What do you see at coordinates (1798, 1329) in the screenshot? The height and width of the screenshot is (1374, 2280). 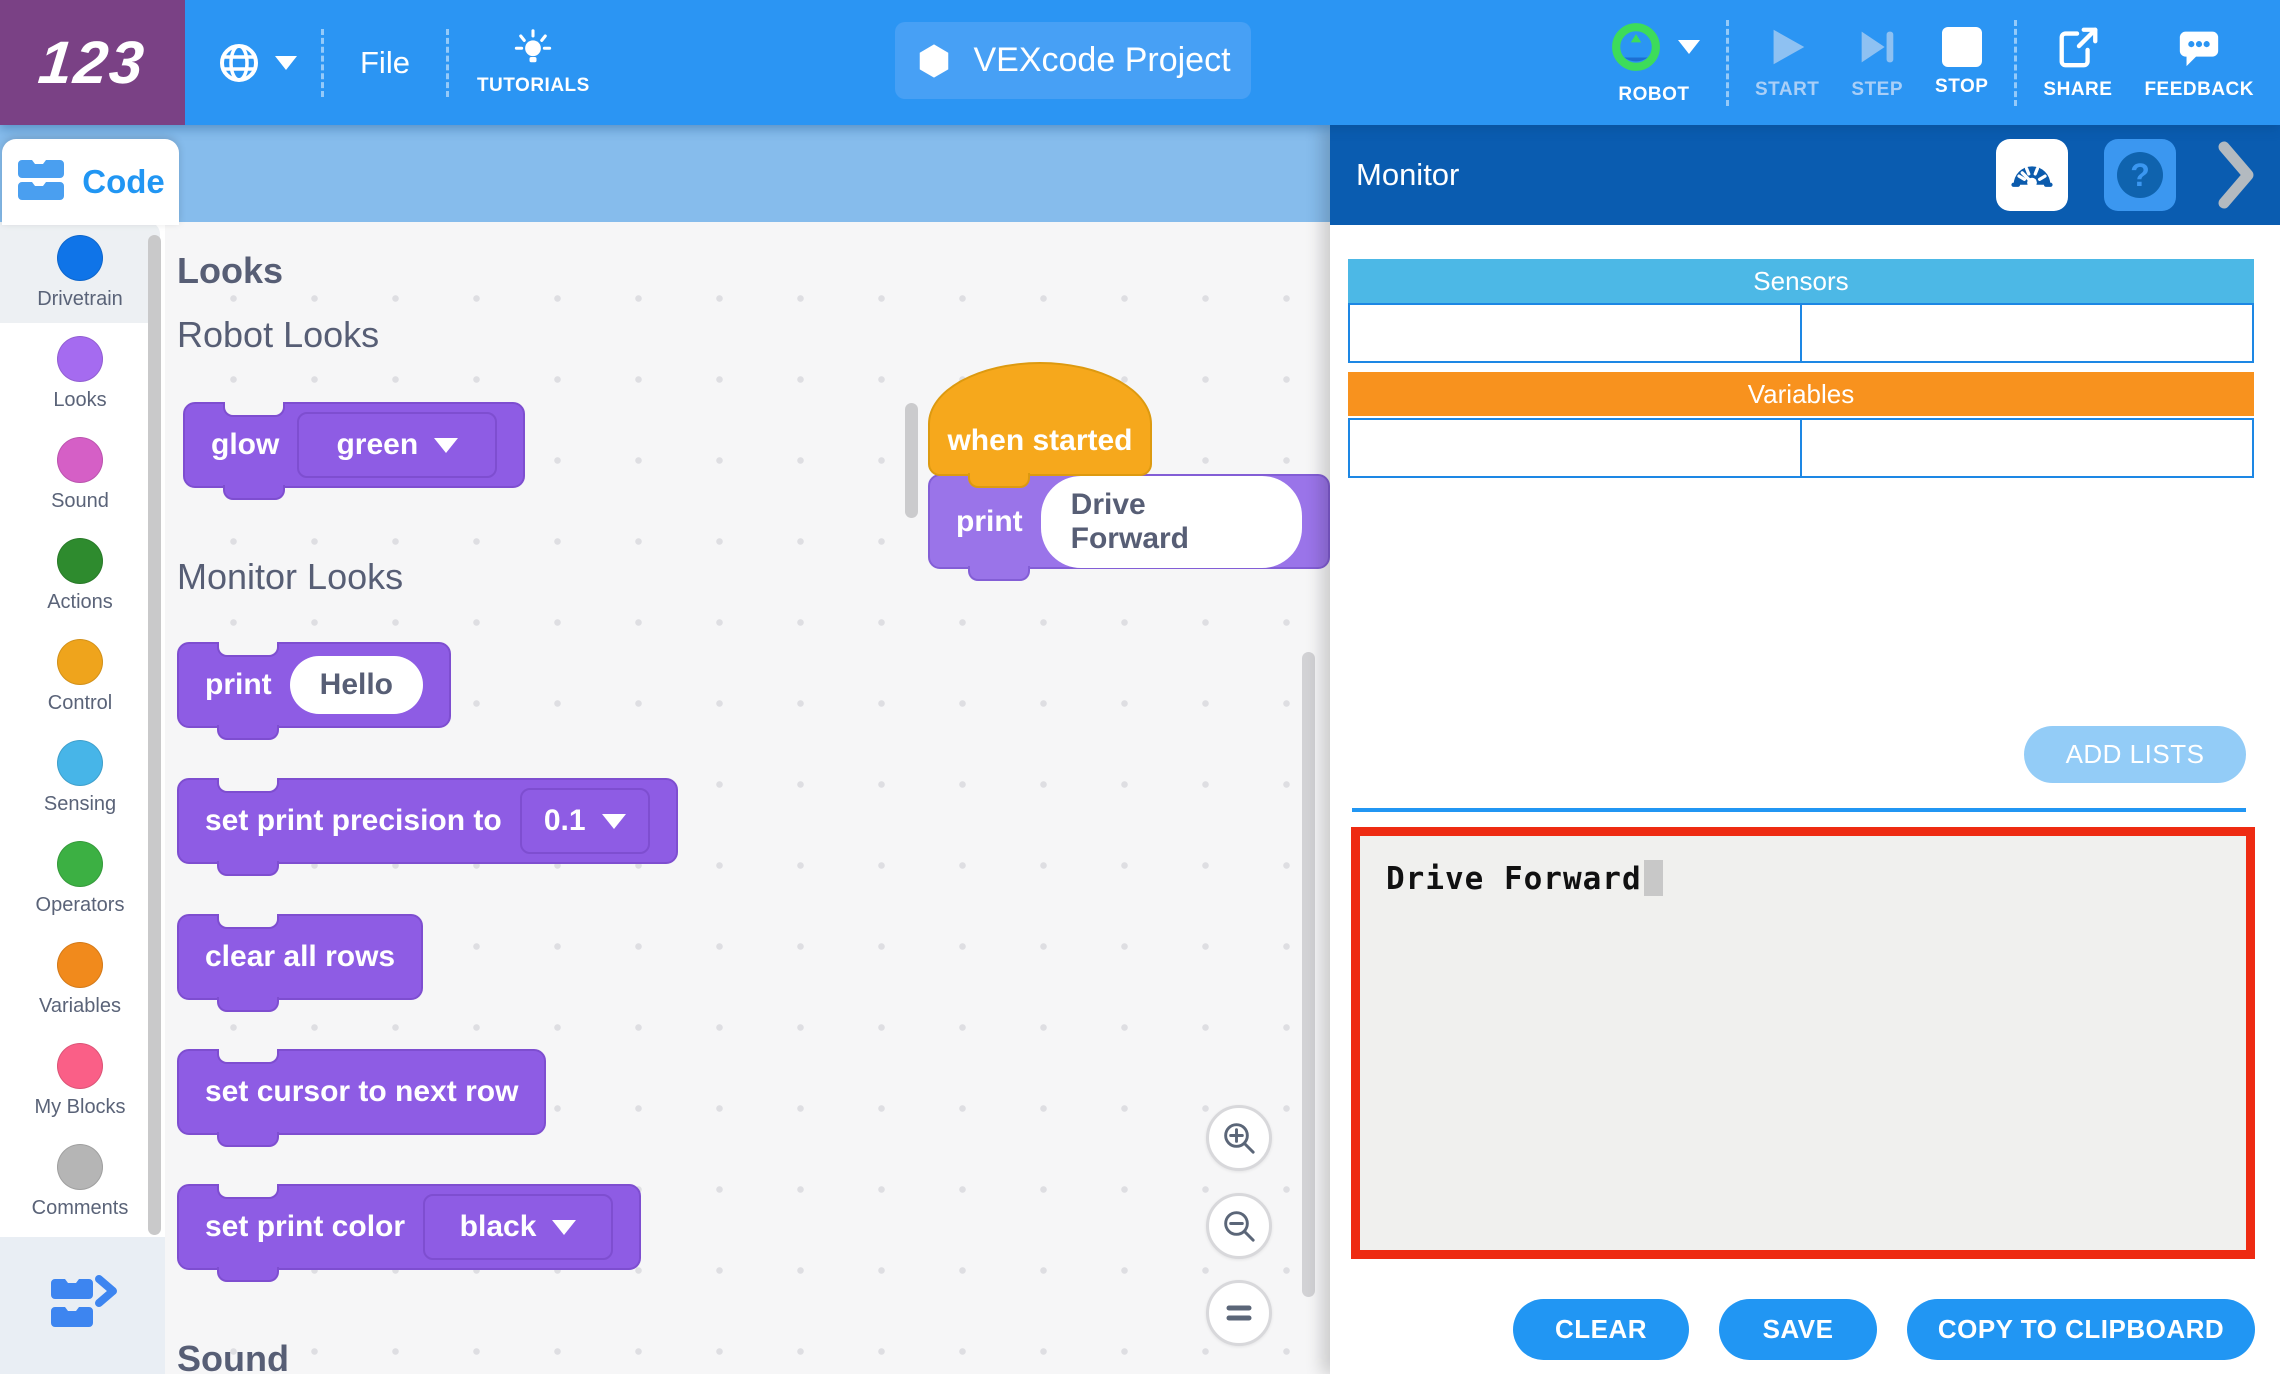 I see `save-button: SAVE` at bounding box center [1798, 1329].